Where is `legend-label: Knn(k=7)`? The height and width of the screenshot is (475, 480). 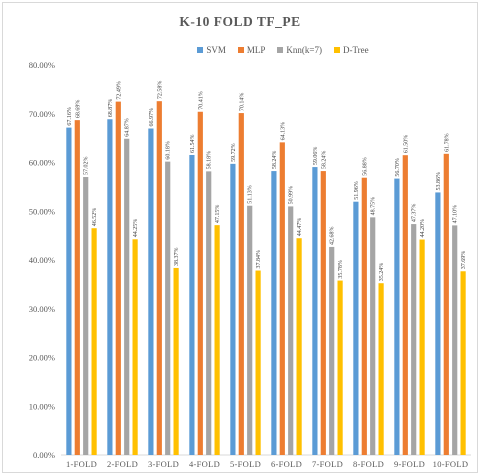
legend-label: Knn(k=7) is located at coordinates (304, 50).